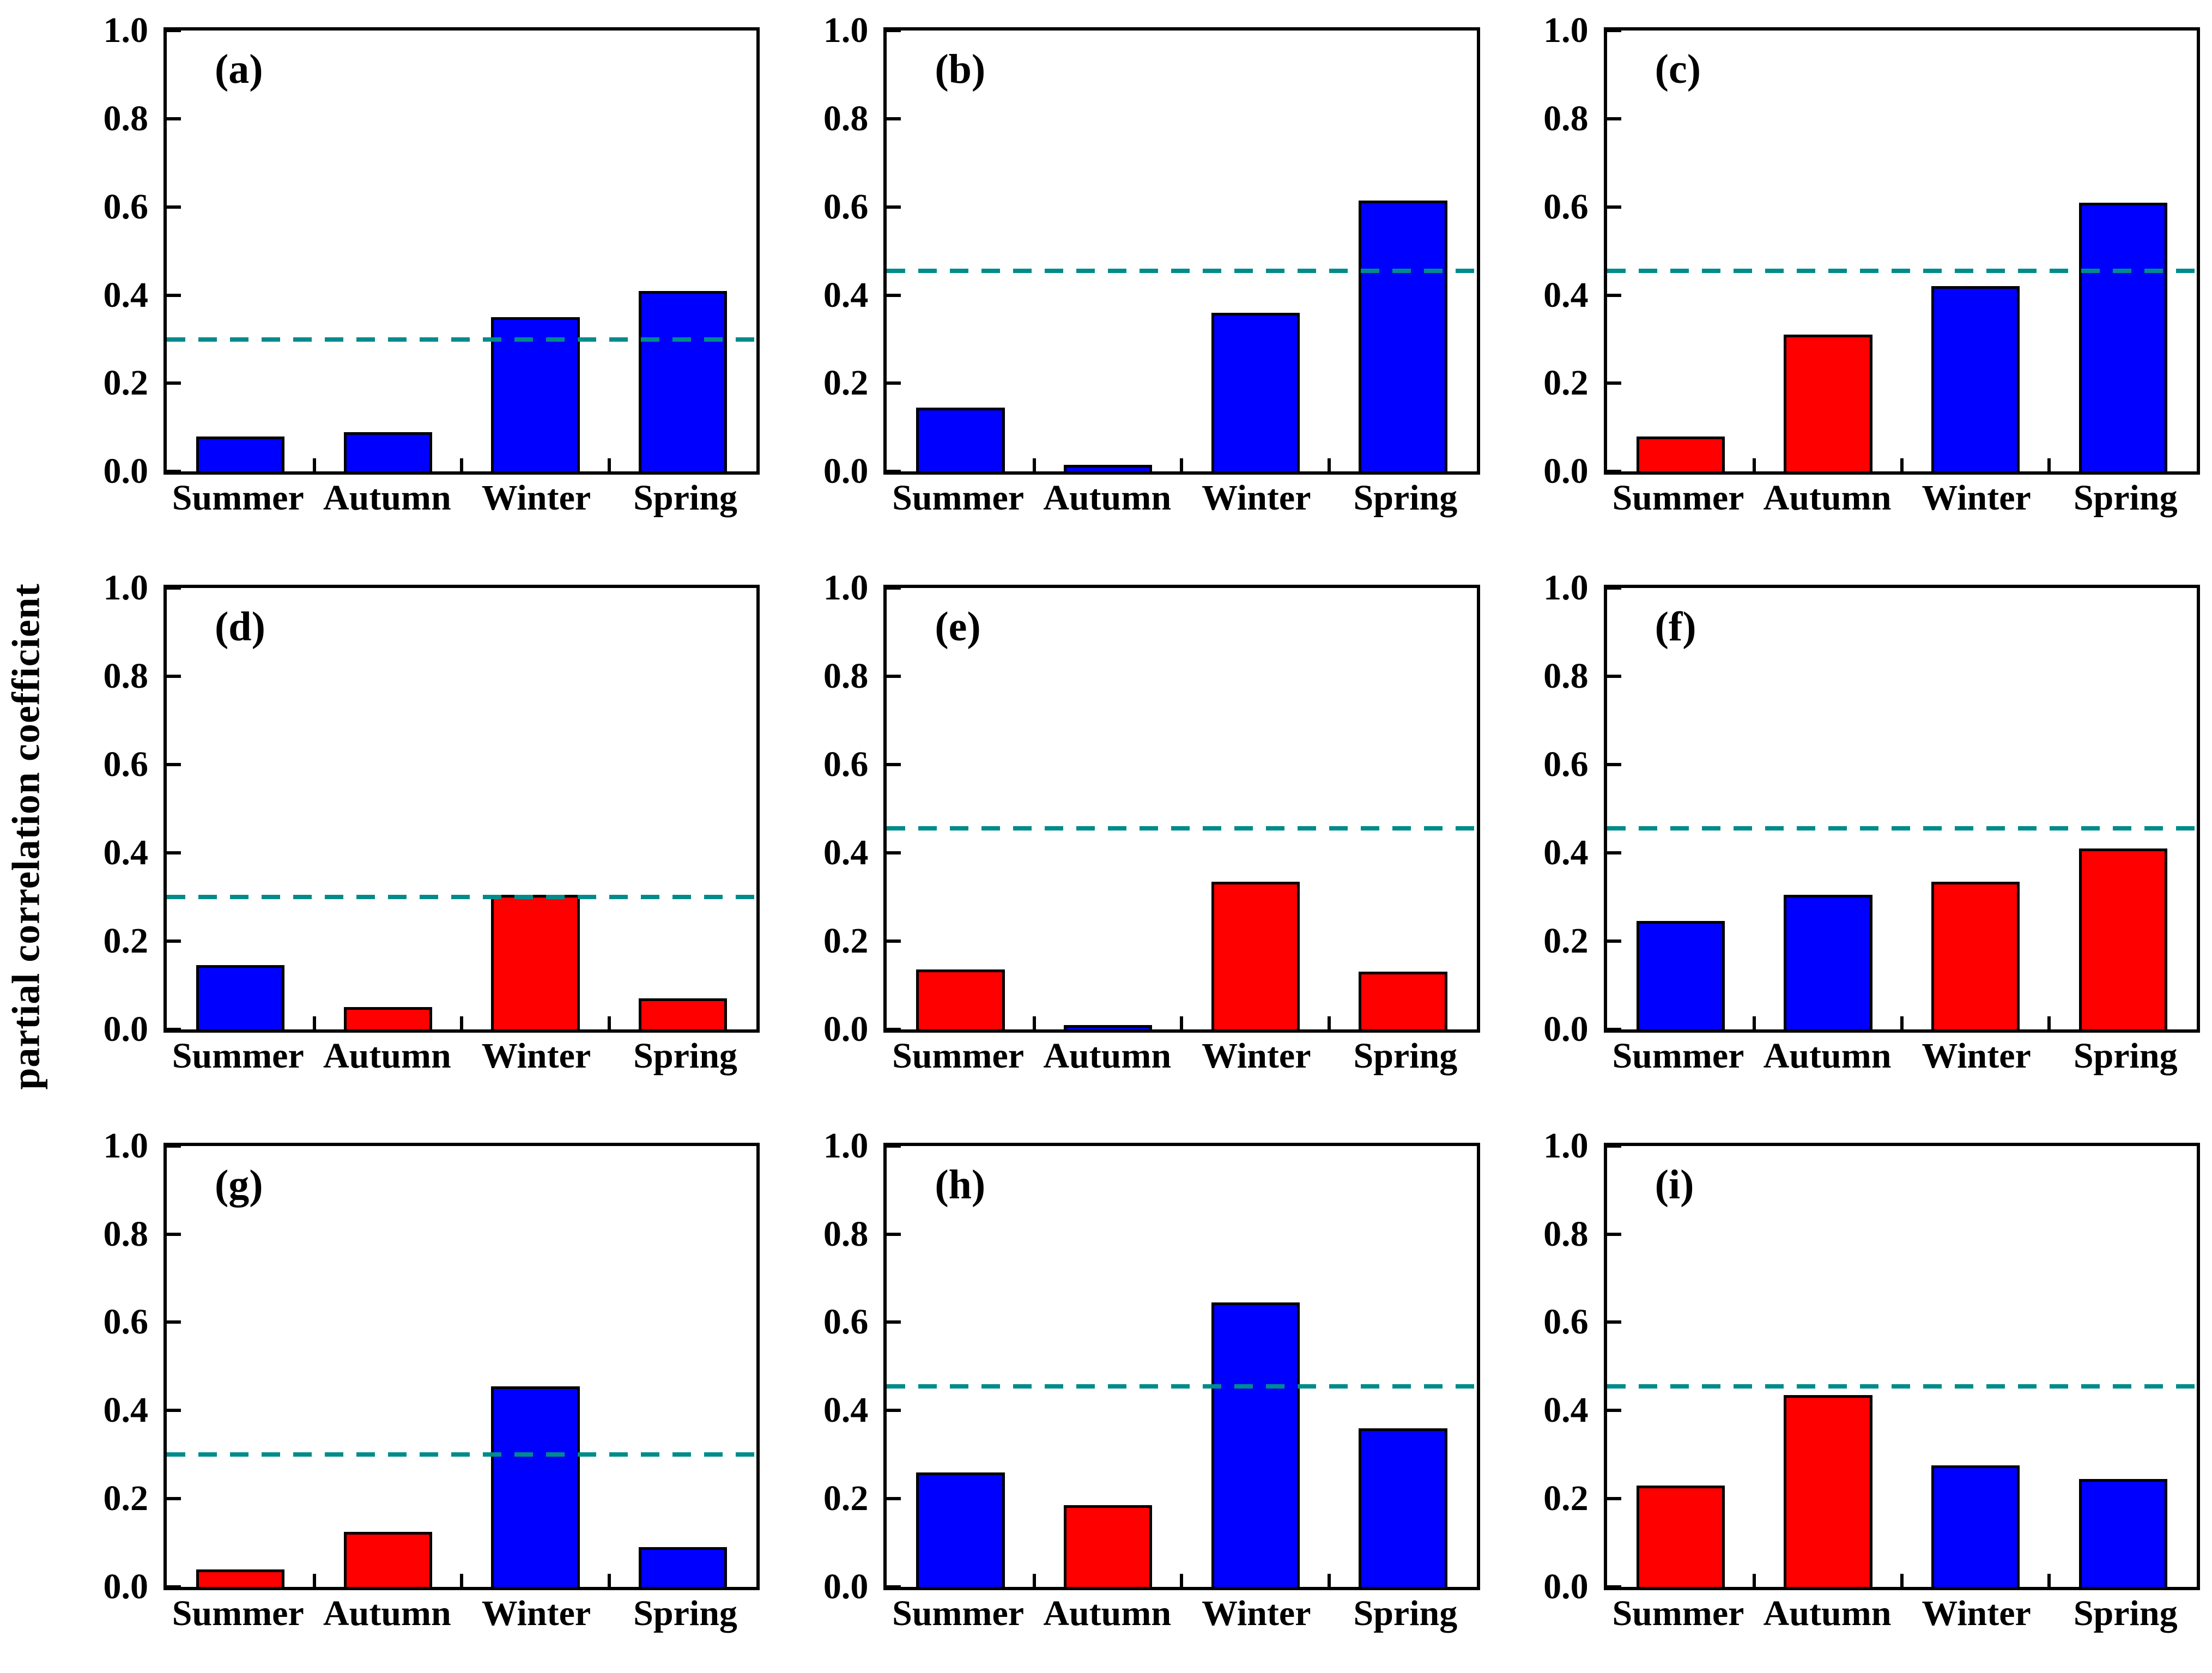  I want to click on x-category-label: Winter, so click(536, 498).